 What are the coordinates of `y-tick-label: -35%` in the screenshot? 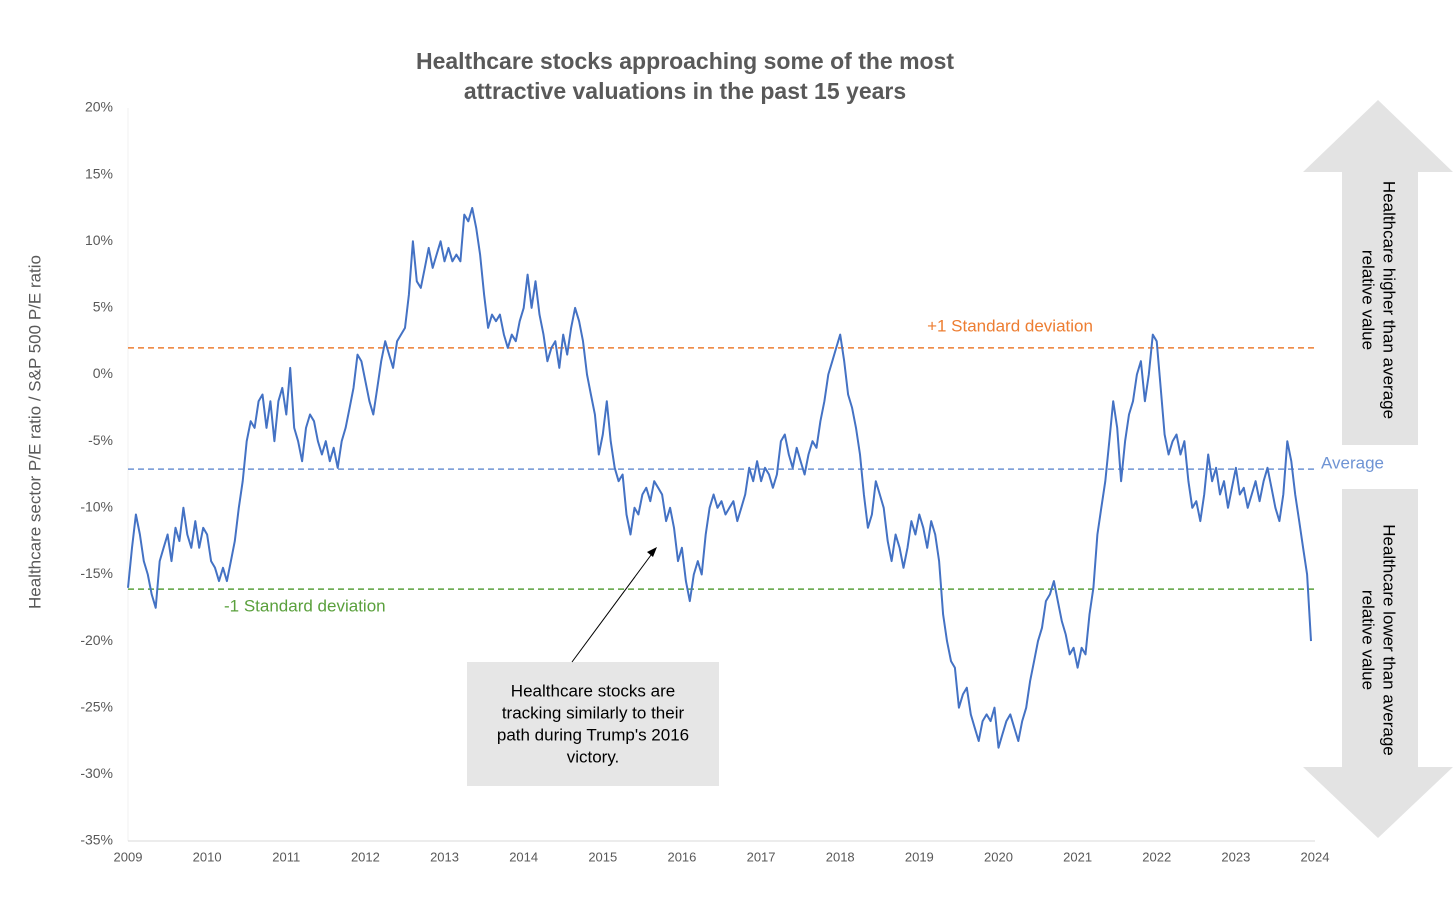 It's located at (96, 840).